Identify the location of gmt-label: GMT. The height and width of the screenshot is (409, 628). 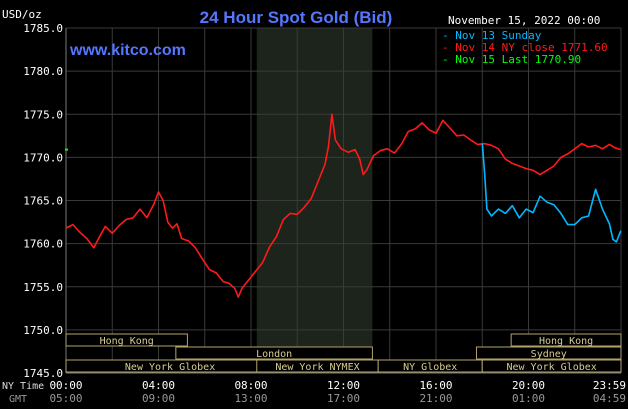
(18, 399).